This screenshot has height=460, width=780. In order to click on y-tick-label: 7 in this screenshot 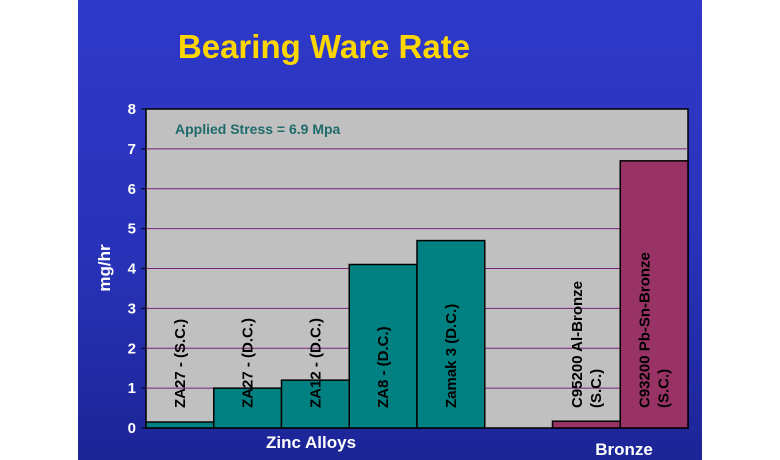, I will do `click(132, 149)`.